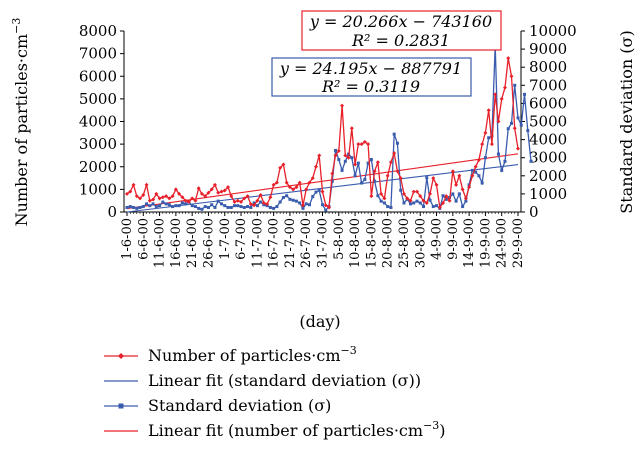 This screenshot has height=454, width=641. What do you see at coordinates (241, 239) in the screenshot?
I see `x-tick-label: 6-7-00` at bounding box center [241, 239].